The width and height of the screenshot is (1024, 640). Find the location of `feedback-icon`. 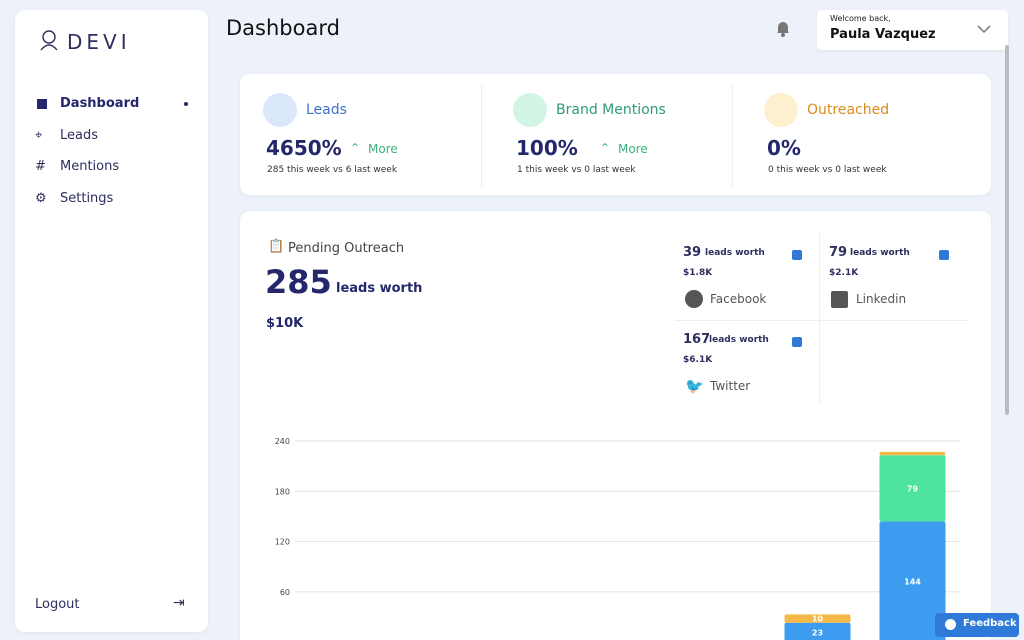

feedback-icon is located at coordinates (950, 624).